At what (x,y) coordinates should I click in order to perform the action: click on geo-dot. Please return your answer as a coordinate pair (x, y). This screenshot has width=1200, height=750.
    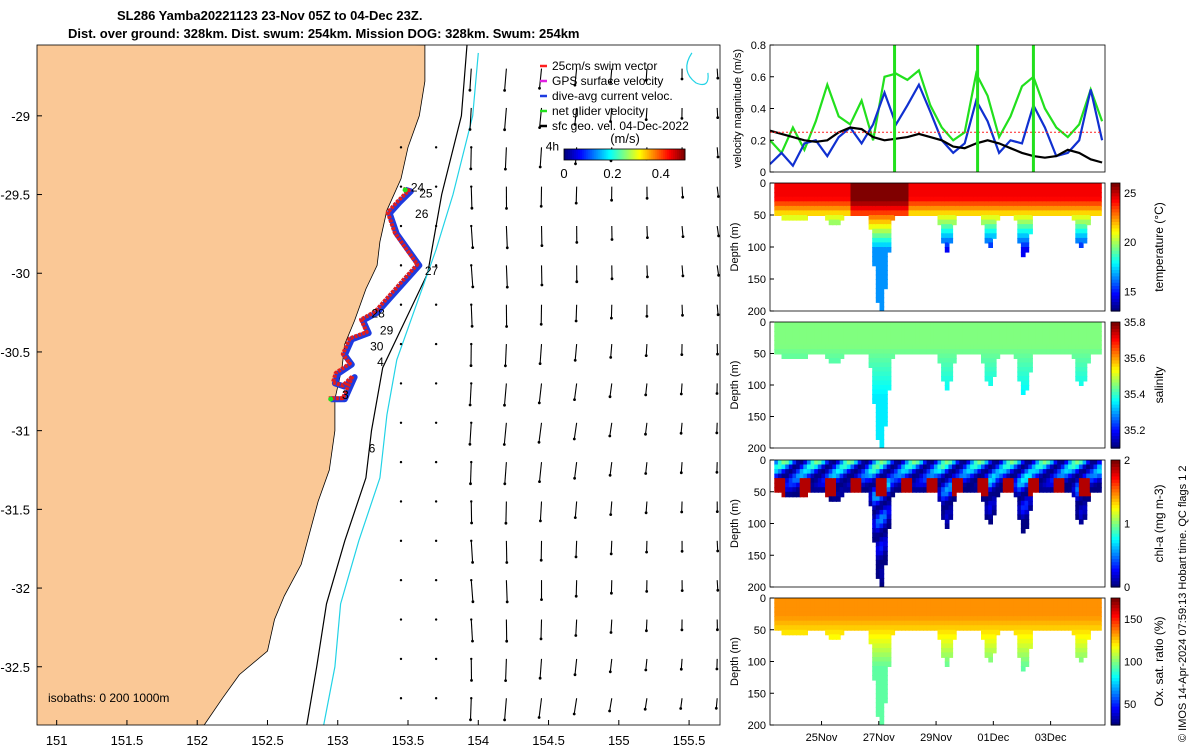
    Looking at the image, I should click on (401, 659).